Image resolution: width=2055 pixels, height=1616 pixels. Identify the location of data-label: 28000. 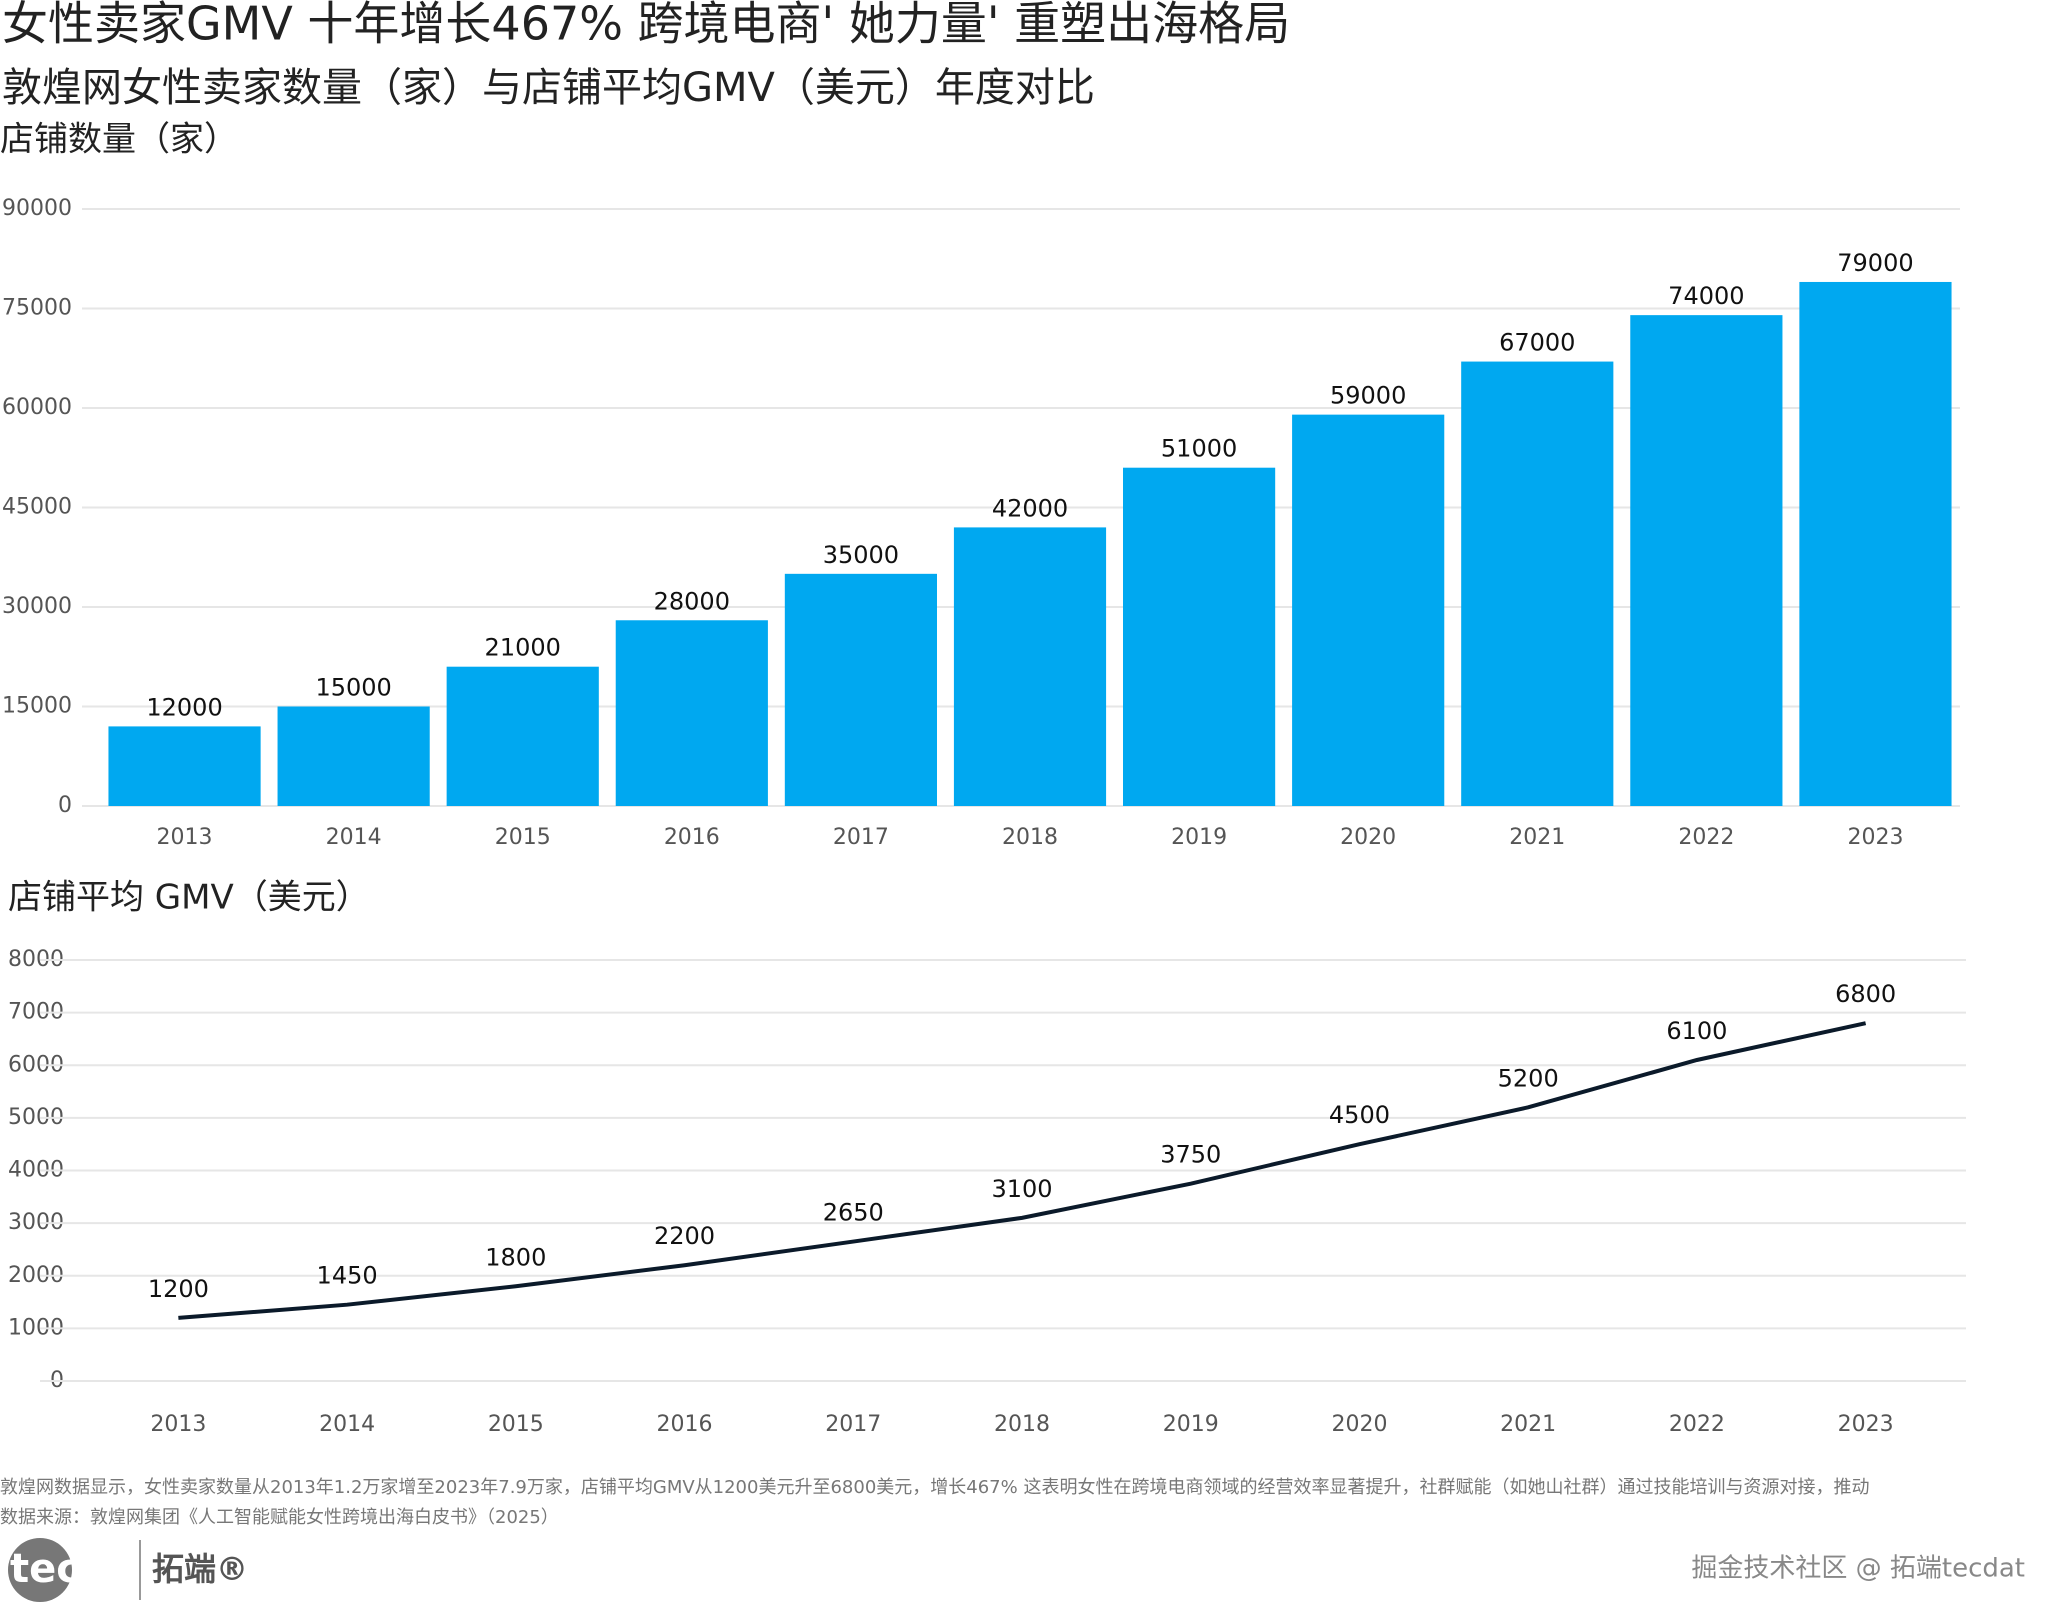
(692, 601).